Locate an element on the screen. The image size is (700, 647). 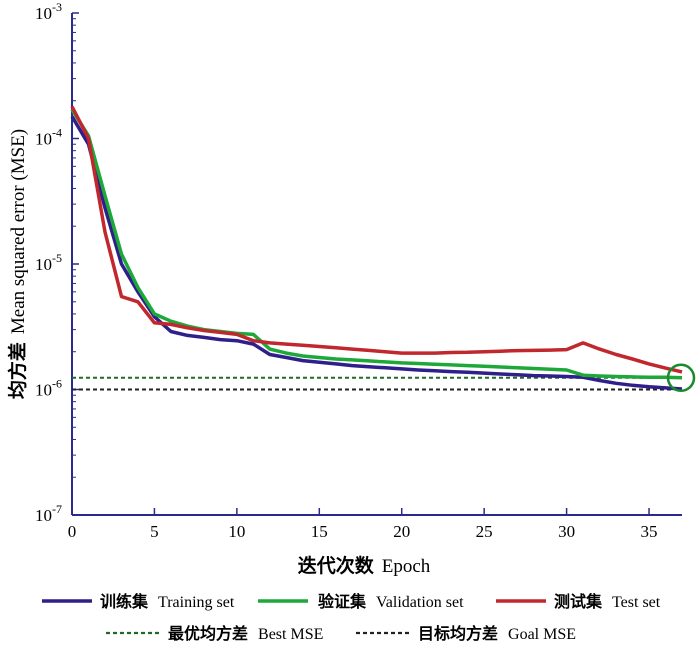
reference-lines is located at coordinates (377, 383).